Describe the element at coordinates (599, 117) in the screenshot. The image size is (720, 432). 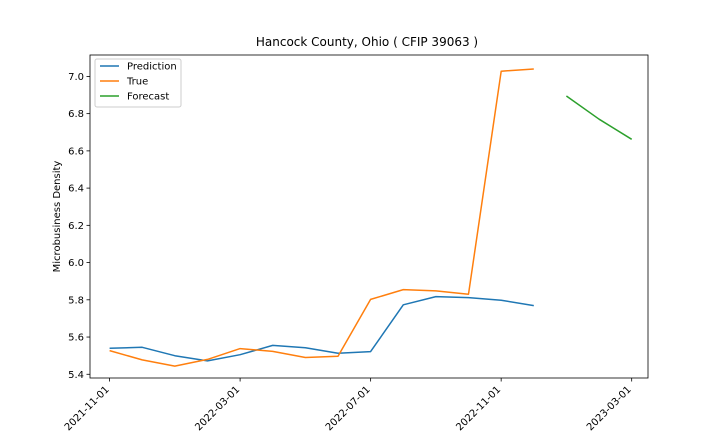
I see `series-line-forecast` at that location.